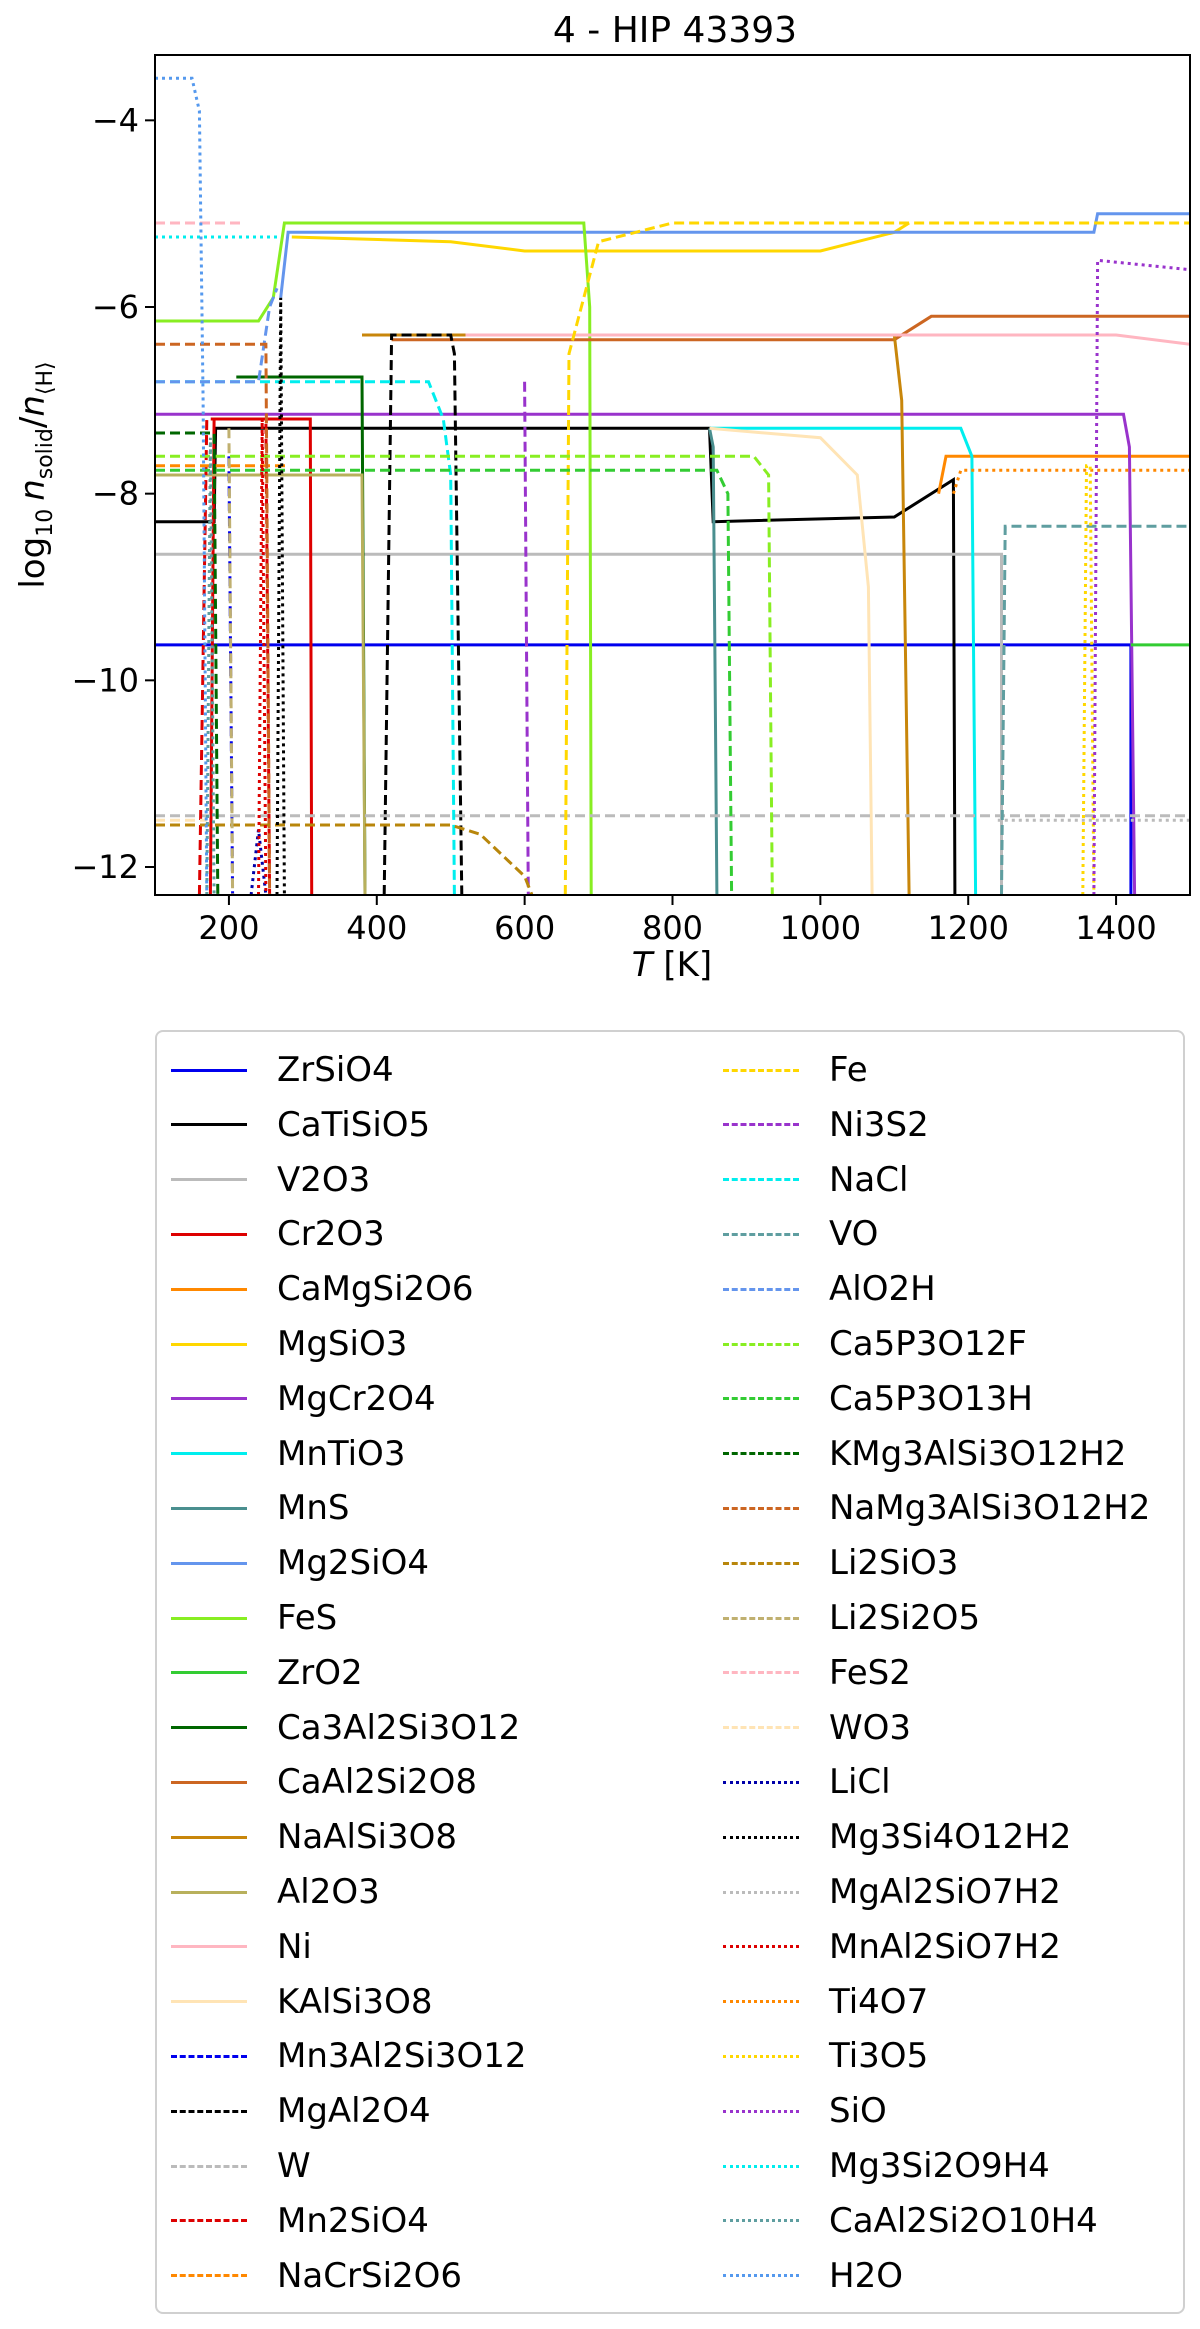 The height and width of the screenshot is (2329, 1200). Describe the element at coordinates (353, 2220) in the screenshot. I see `legend-label: Mn2SiO4` at that location.